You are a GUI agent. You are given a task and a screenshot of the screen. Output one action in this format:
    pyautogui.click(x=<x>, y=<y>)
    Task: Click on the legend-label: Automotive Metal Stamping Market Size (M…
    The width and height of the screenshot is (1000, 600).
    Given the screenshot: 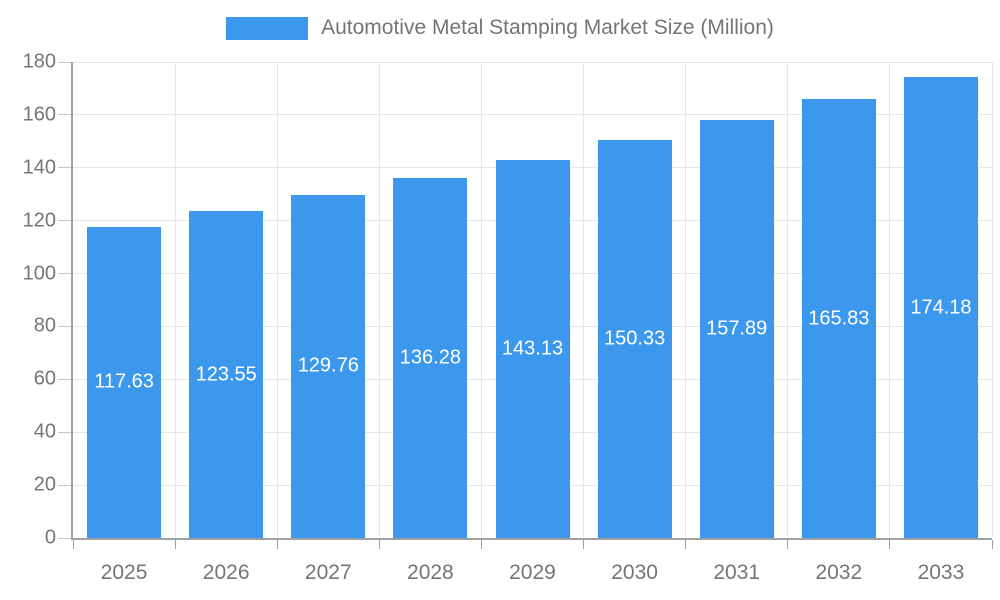 What is the action you would take?
    pyautogui.click(x=547, y=27)
    